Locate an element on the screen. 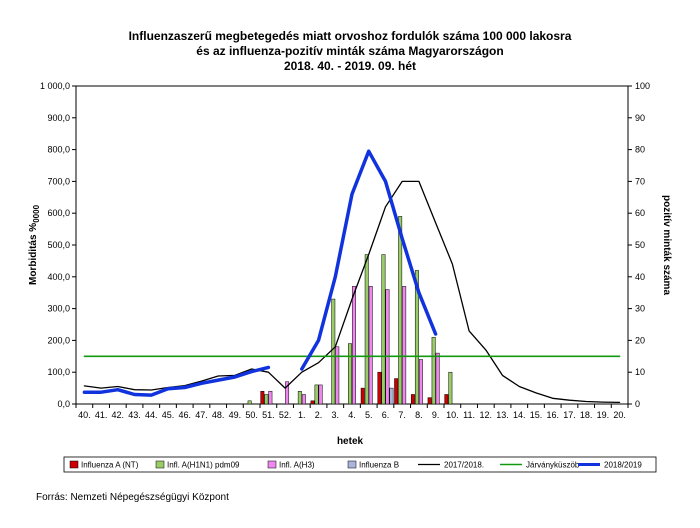 The width and height of the screenshot is (700, 528). left-axis-label-unit: % is located at coordinates (33, 227).